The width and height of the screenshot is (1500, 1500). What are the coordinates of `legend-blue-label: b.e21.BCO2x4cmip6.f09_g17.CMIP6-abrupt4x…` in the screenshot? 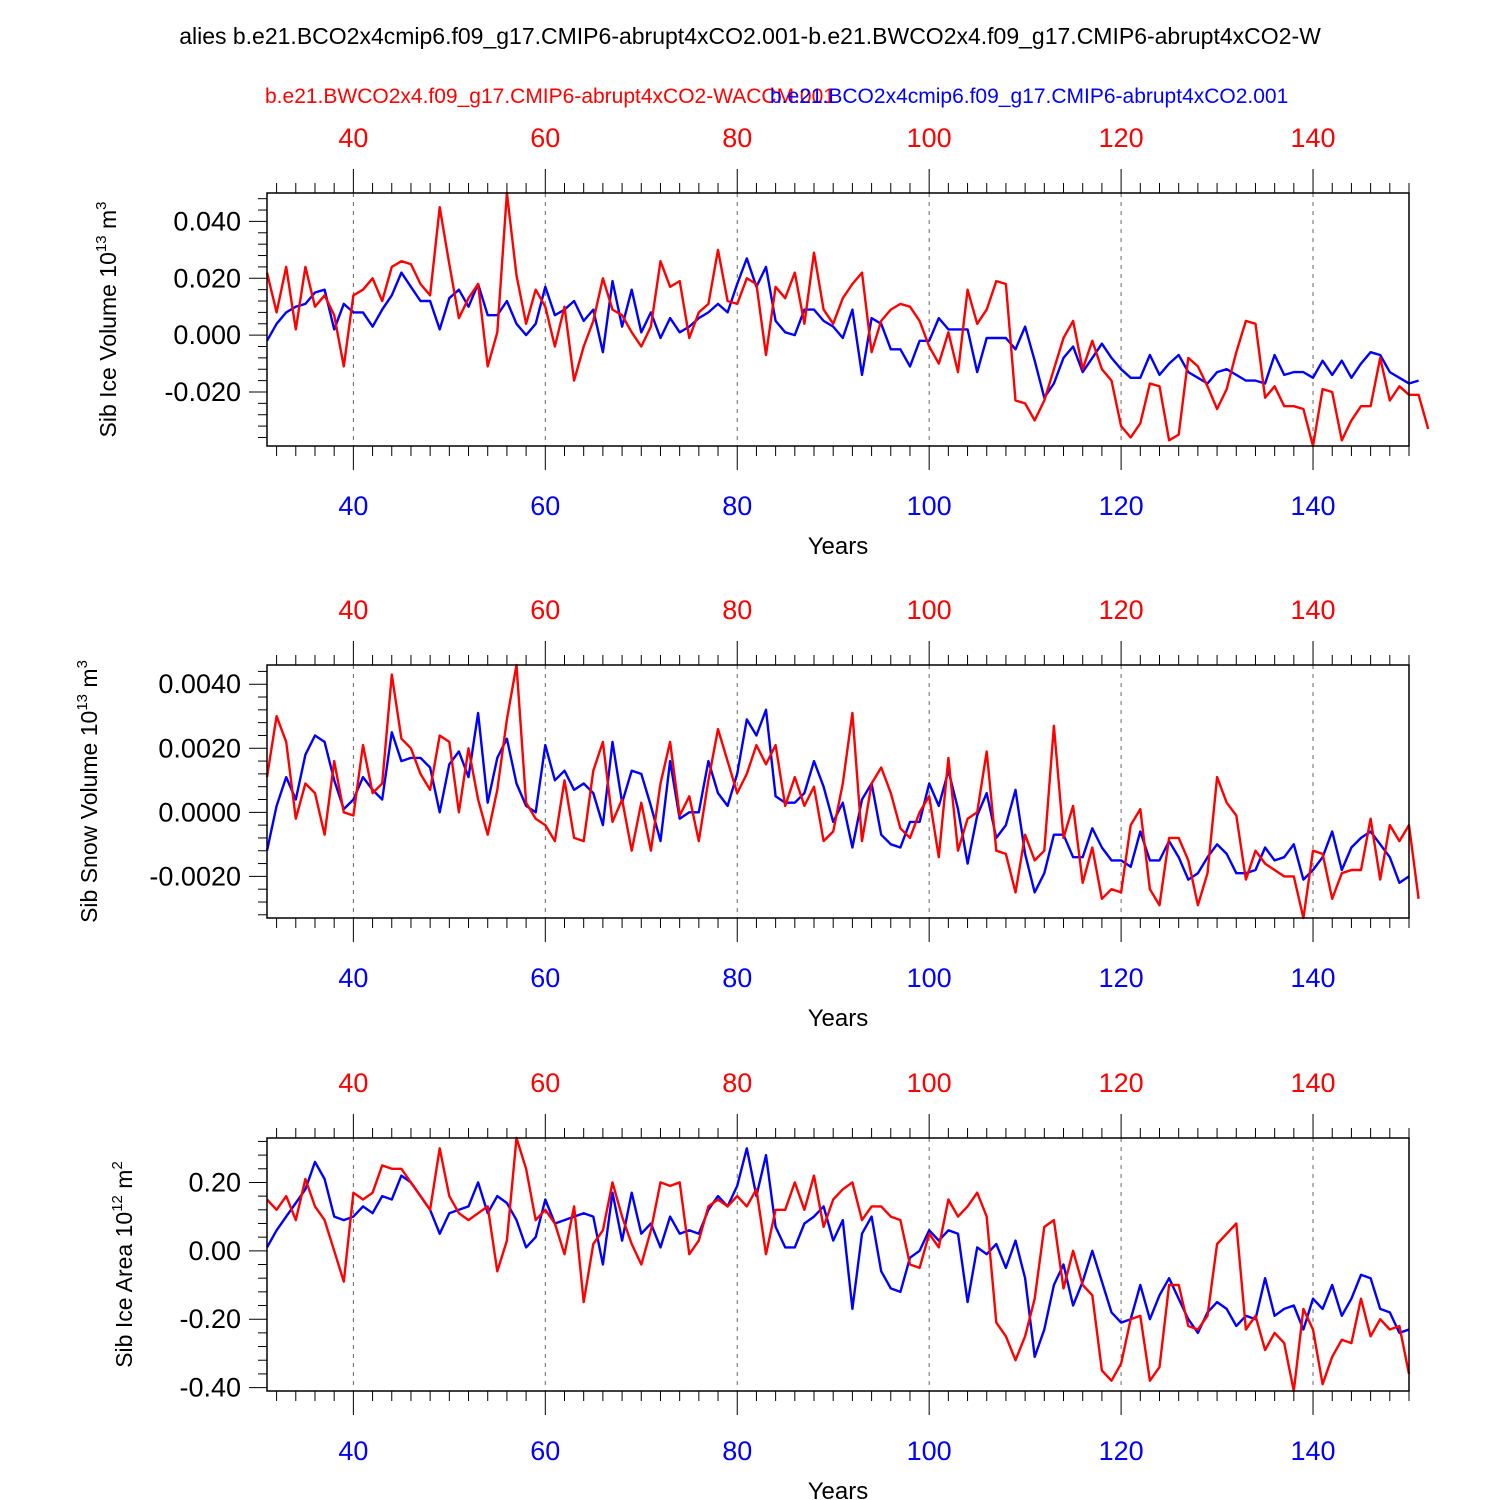 It's located at (1029, 96).